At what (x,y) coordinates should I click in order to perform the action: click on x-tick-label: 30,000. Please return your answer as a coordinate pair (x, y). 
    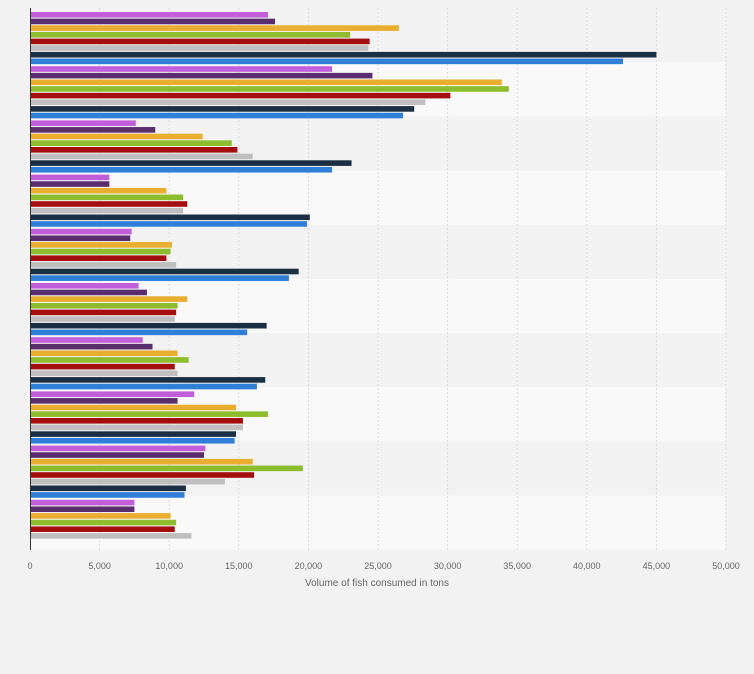
    Looking at the image, I should click on (448, 566).